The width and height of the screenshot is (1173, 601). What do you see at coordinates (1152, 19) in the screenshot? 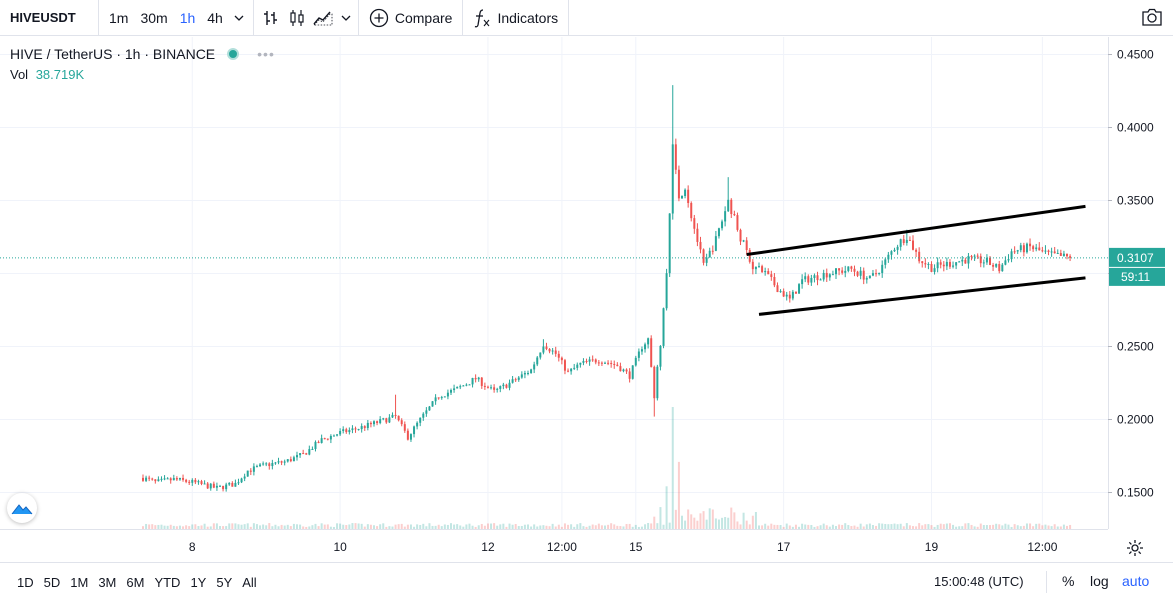
I see `camera-icon` at bounding box center [1152, 19].